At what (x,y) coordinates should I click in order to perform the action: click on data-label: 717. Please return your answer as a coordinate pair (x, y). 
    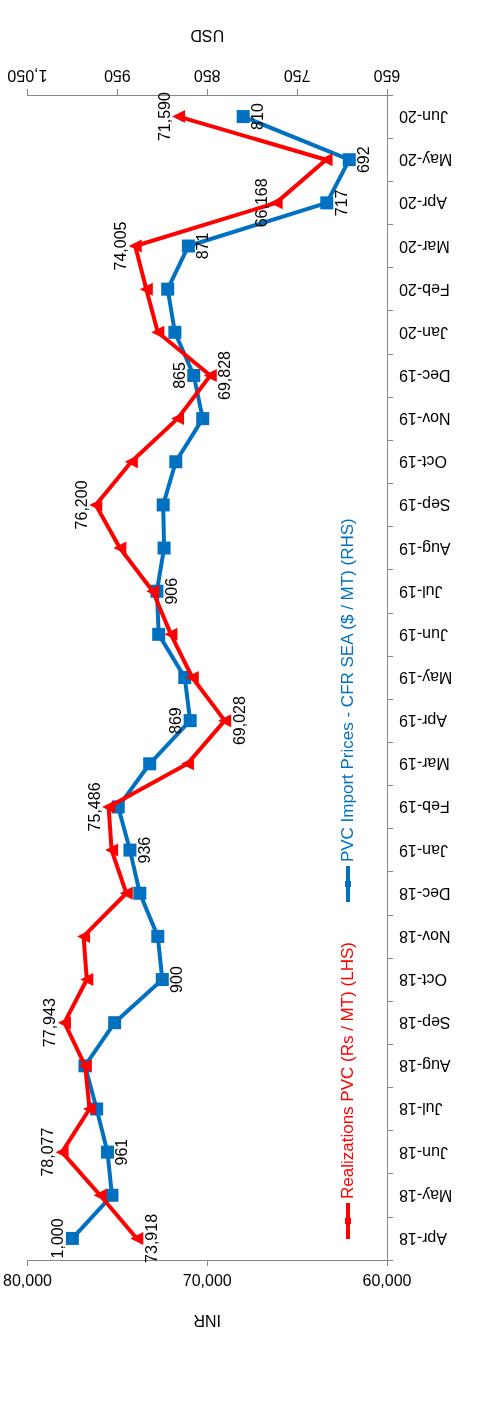
    Looking at the image, I should click on (341, 203).